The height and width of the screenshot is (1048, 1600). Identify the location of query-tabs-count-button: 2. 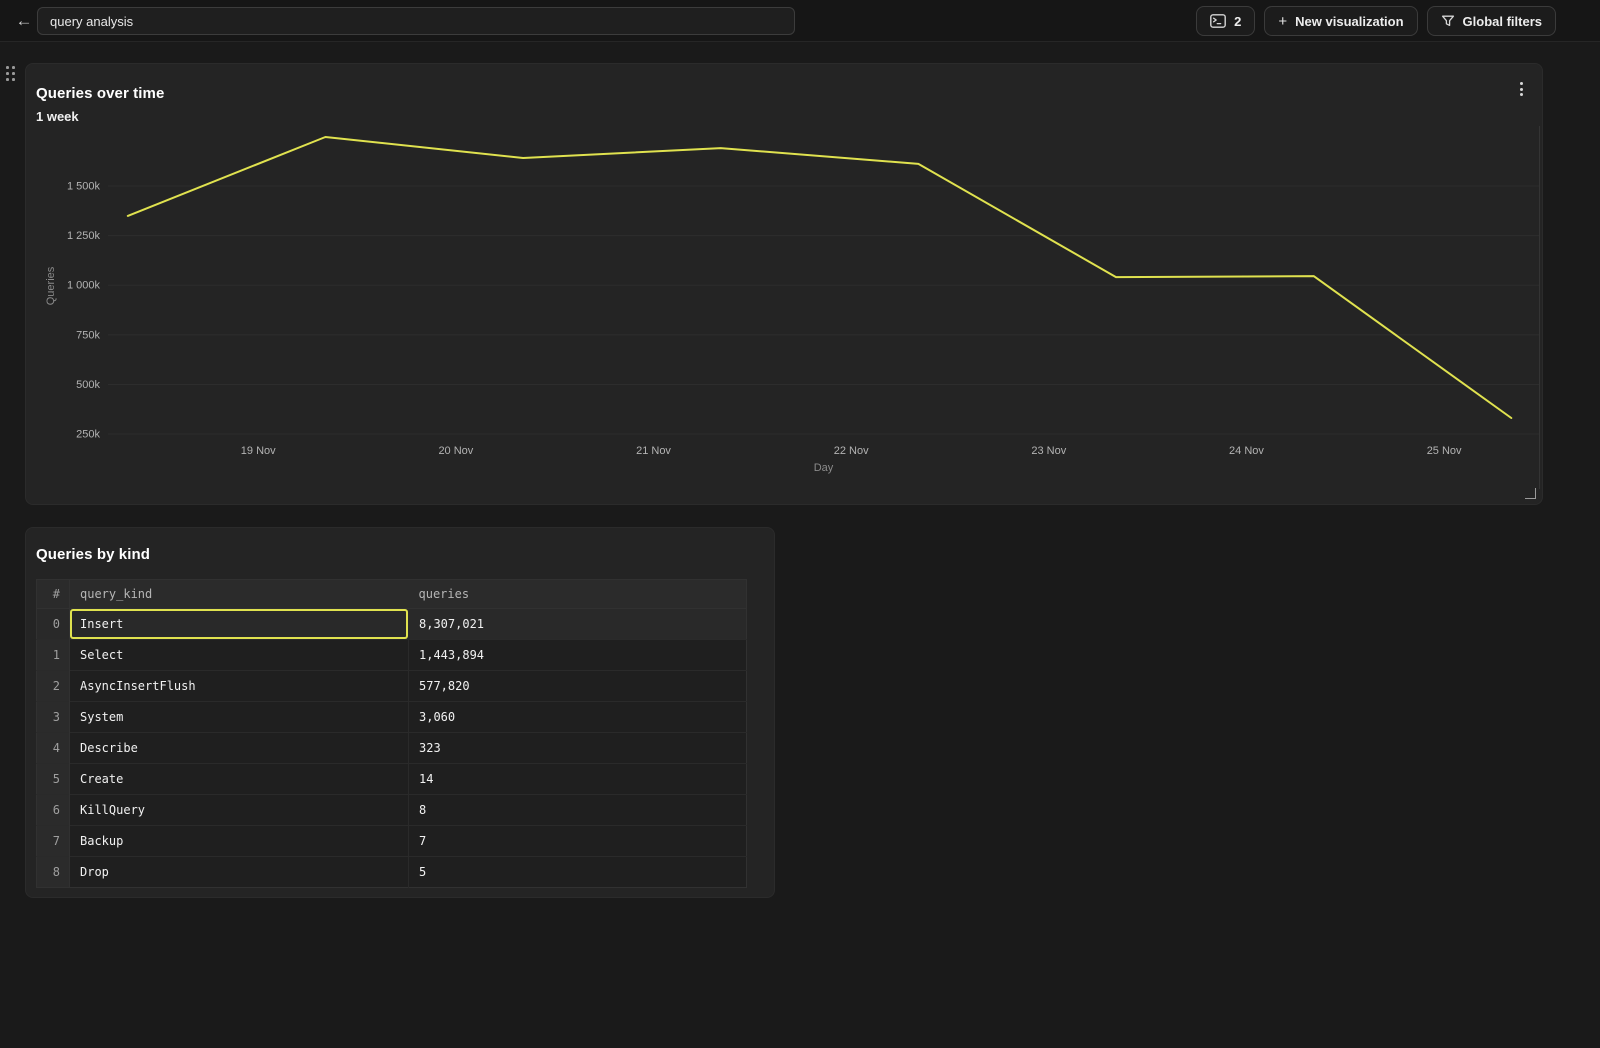
(1226, 21).